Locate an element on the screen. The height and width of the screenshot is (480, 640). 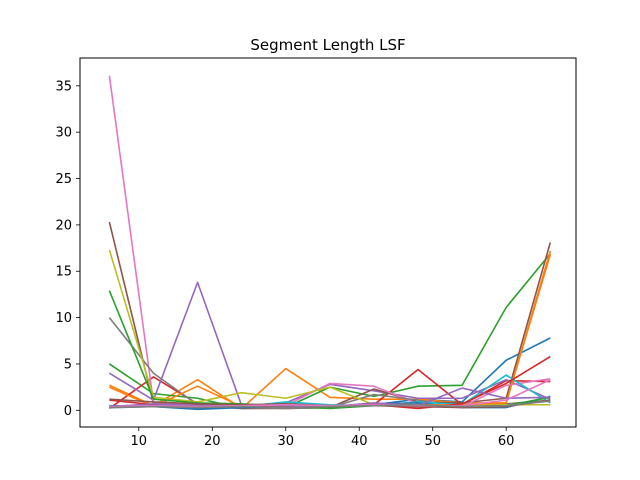
y-tick-label-20: 20 is located at coordinates (63, 225).